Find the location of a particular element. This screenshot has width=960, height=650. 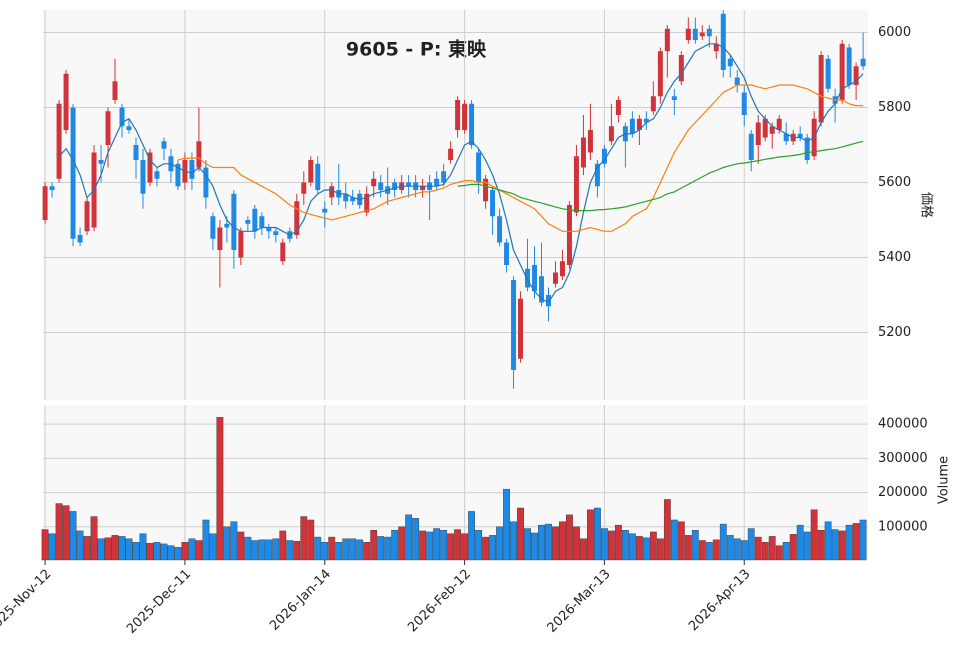

volume-tick-label: 400000 is located at coordinates (903, 424).